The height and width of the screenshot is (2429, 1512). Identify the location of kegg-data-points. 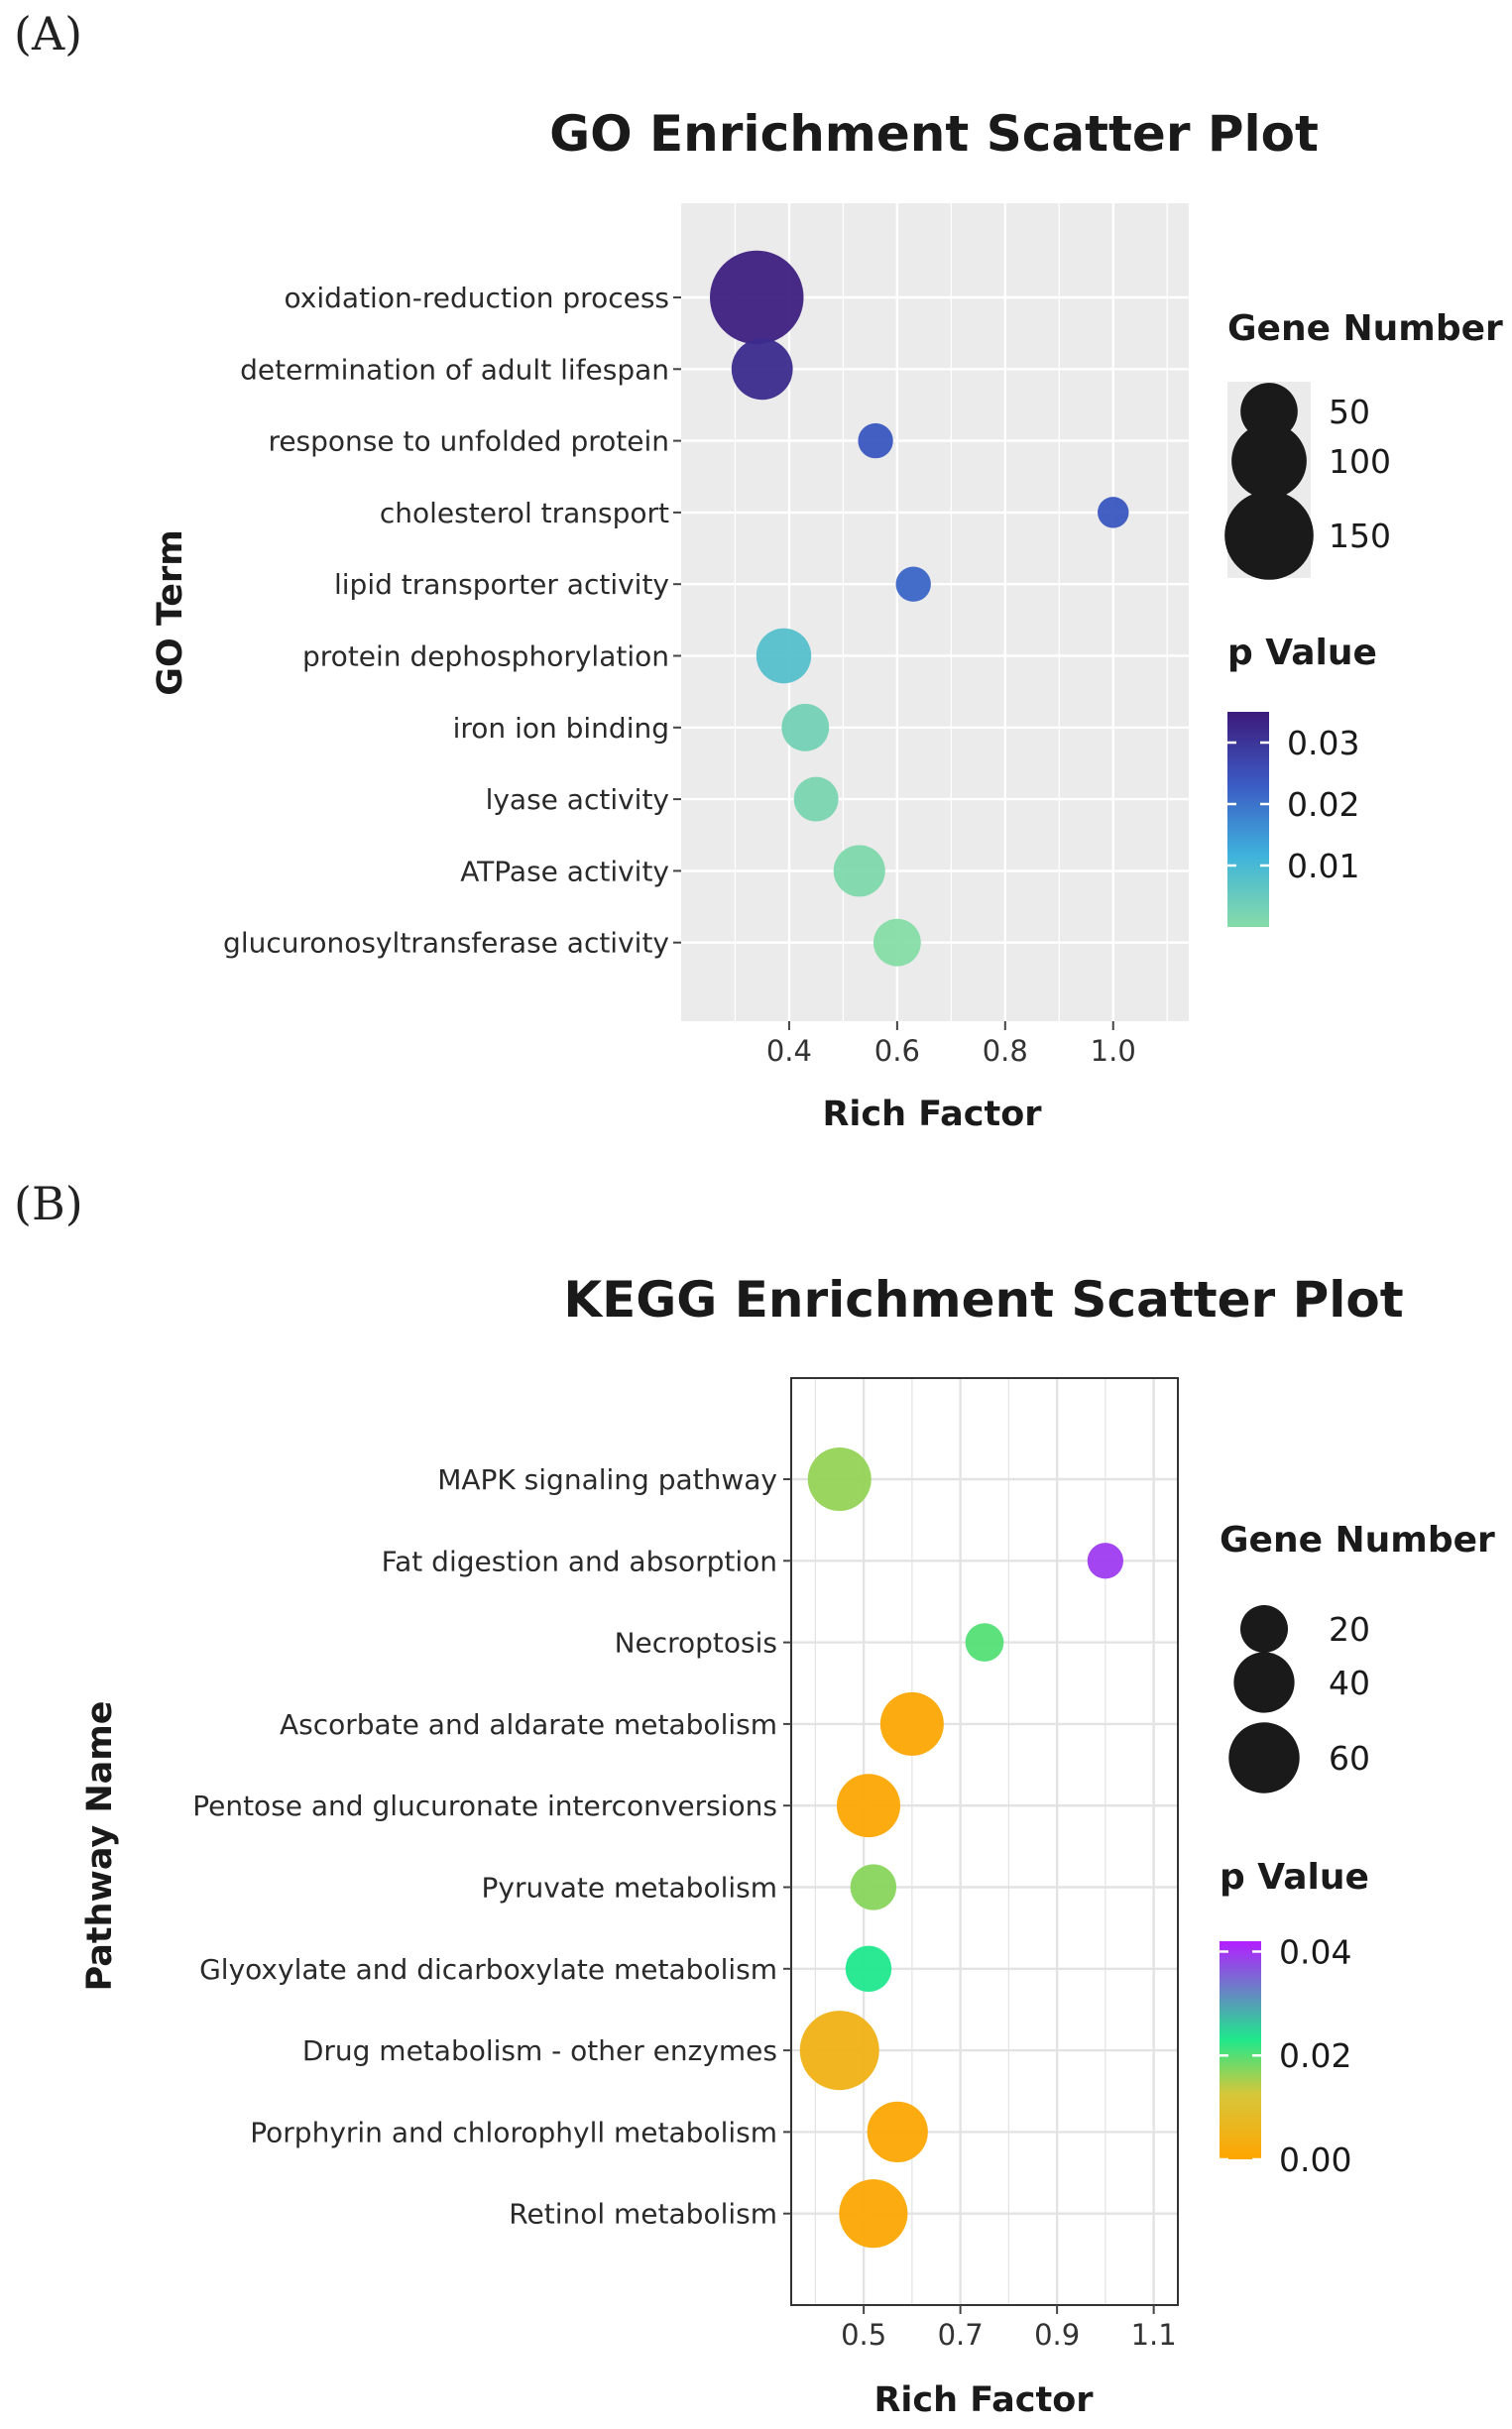
(961, 1848).